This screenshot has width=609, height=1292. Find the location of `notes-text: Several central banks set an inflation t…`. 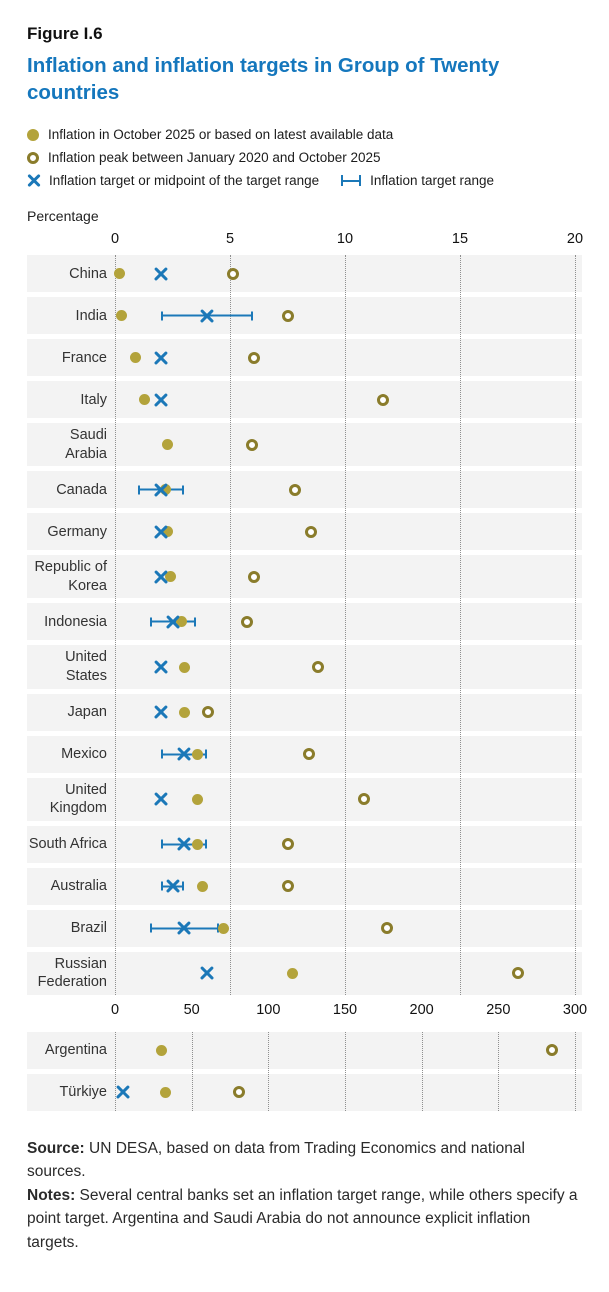

notes-text: Several central banks set an inflation t… is located at coordinates (302, 1218).